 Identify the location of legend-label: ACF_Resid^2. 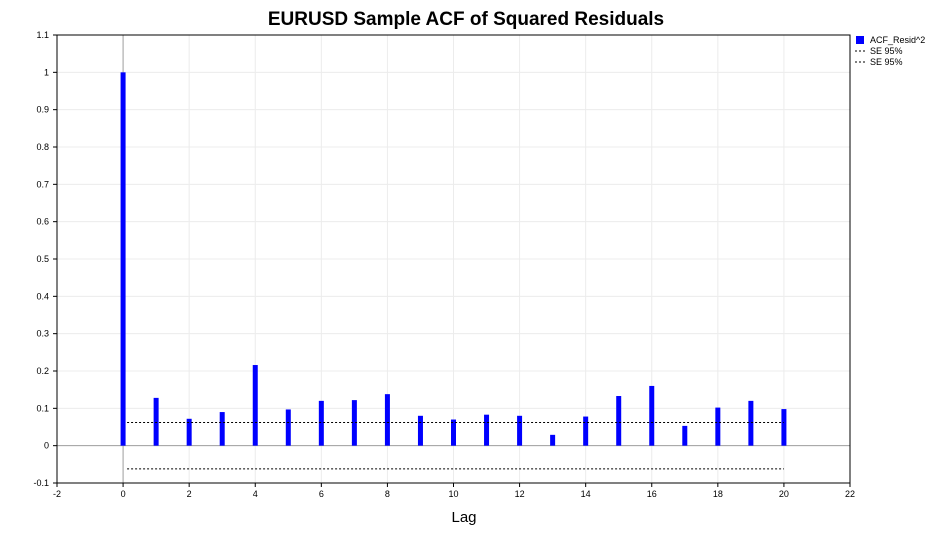
(897, 40).